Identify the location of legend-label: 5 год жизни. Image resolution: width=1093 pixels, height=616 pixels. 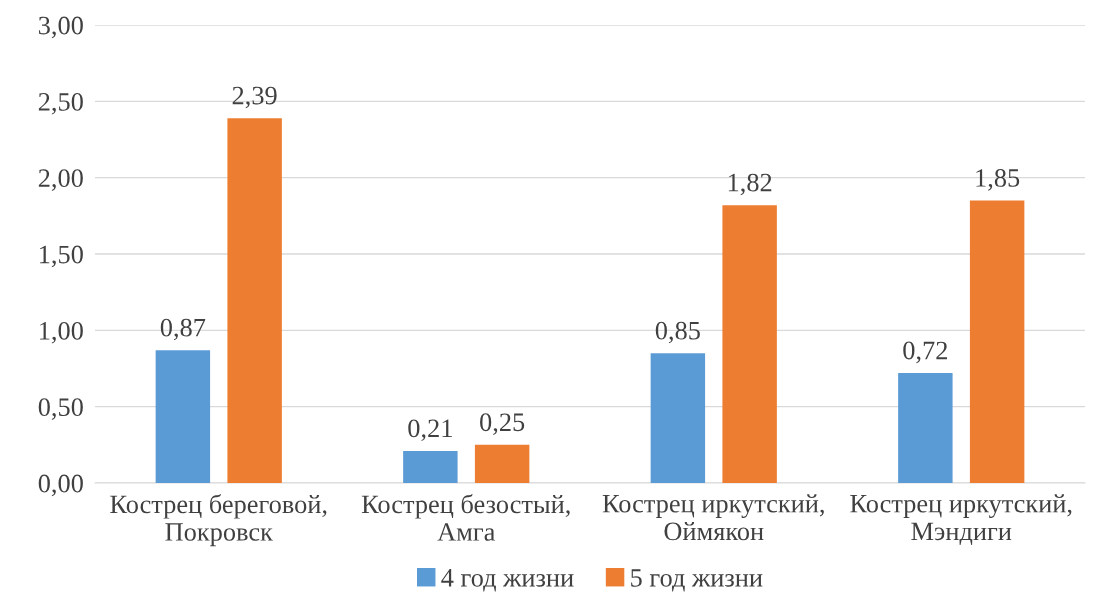
(697, 580).